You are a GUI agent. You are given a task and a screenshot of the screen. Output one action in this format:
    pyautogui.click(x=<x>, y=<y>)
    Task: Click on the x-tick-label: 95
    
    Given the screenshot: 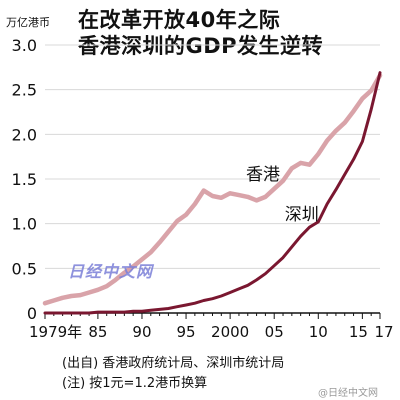 What is the action you would take?
    pyautogui.click(x=186, y=332)
    